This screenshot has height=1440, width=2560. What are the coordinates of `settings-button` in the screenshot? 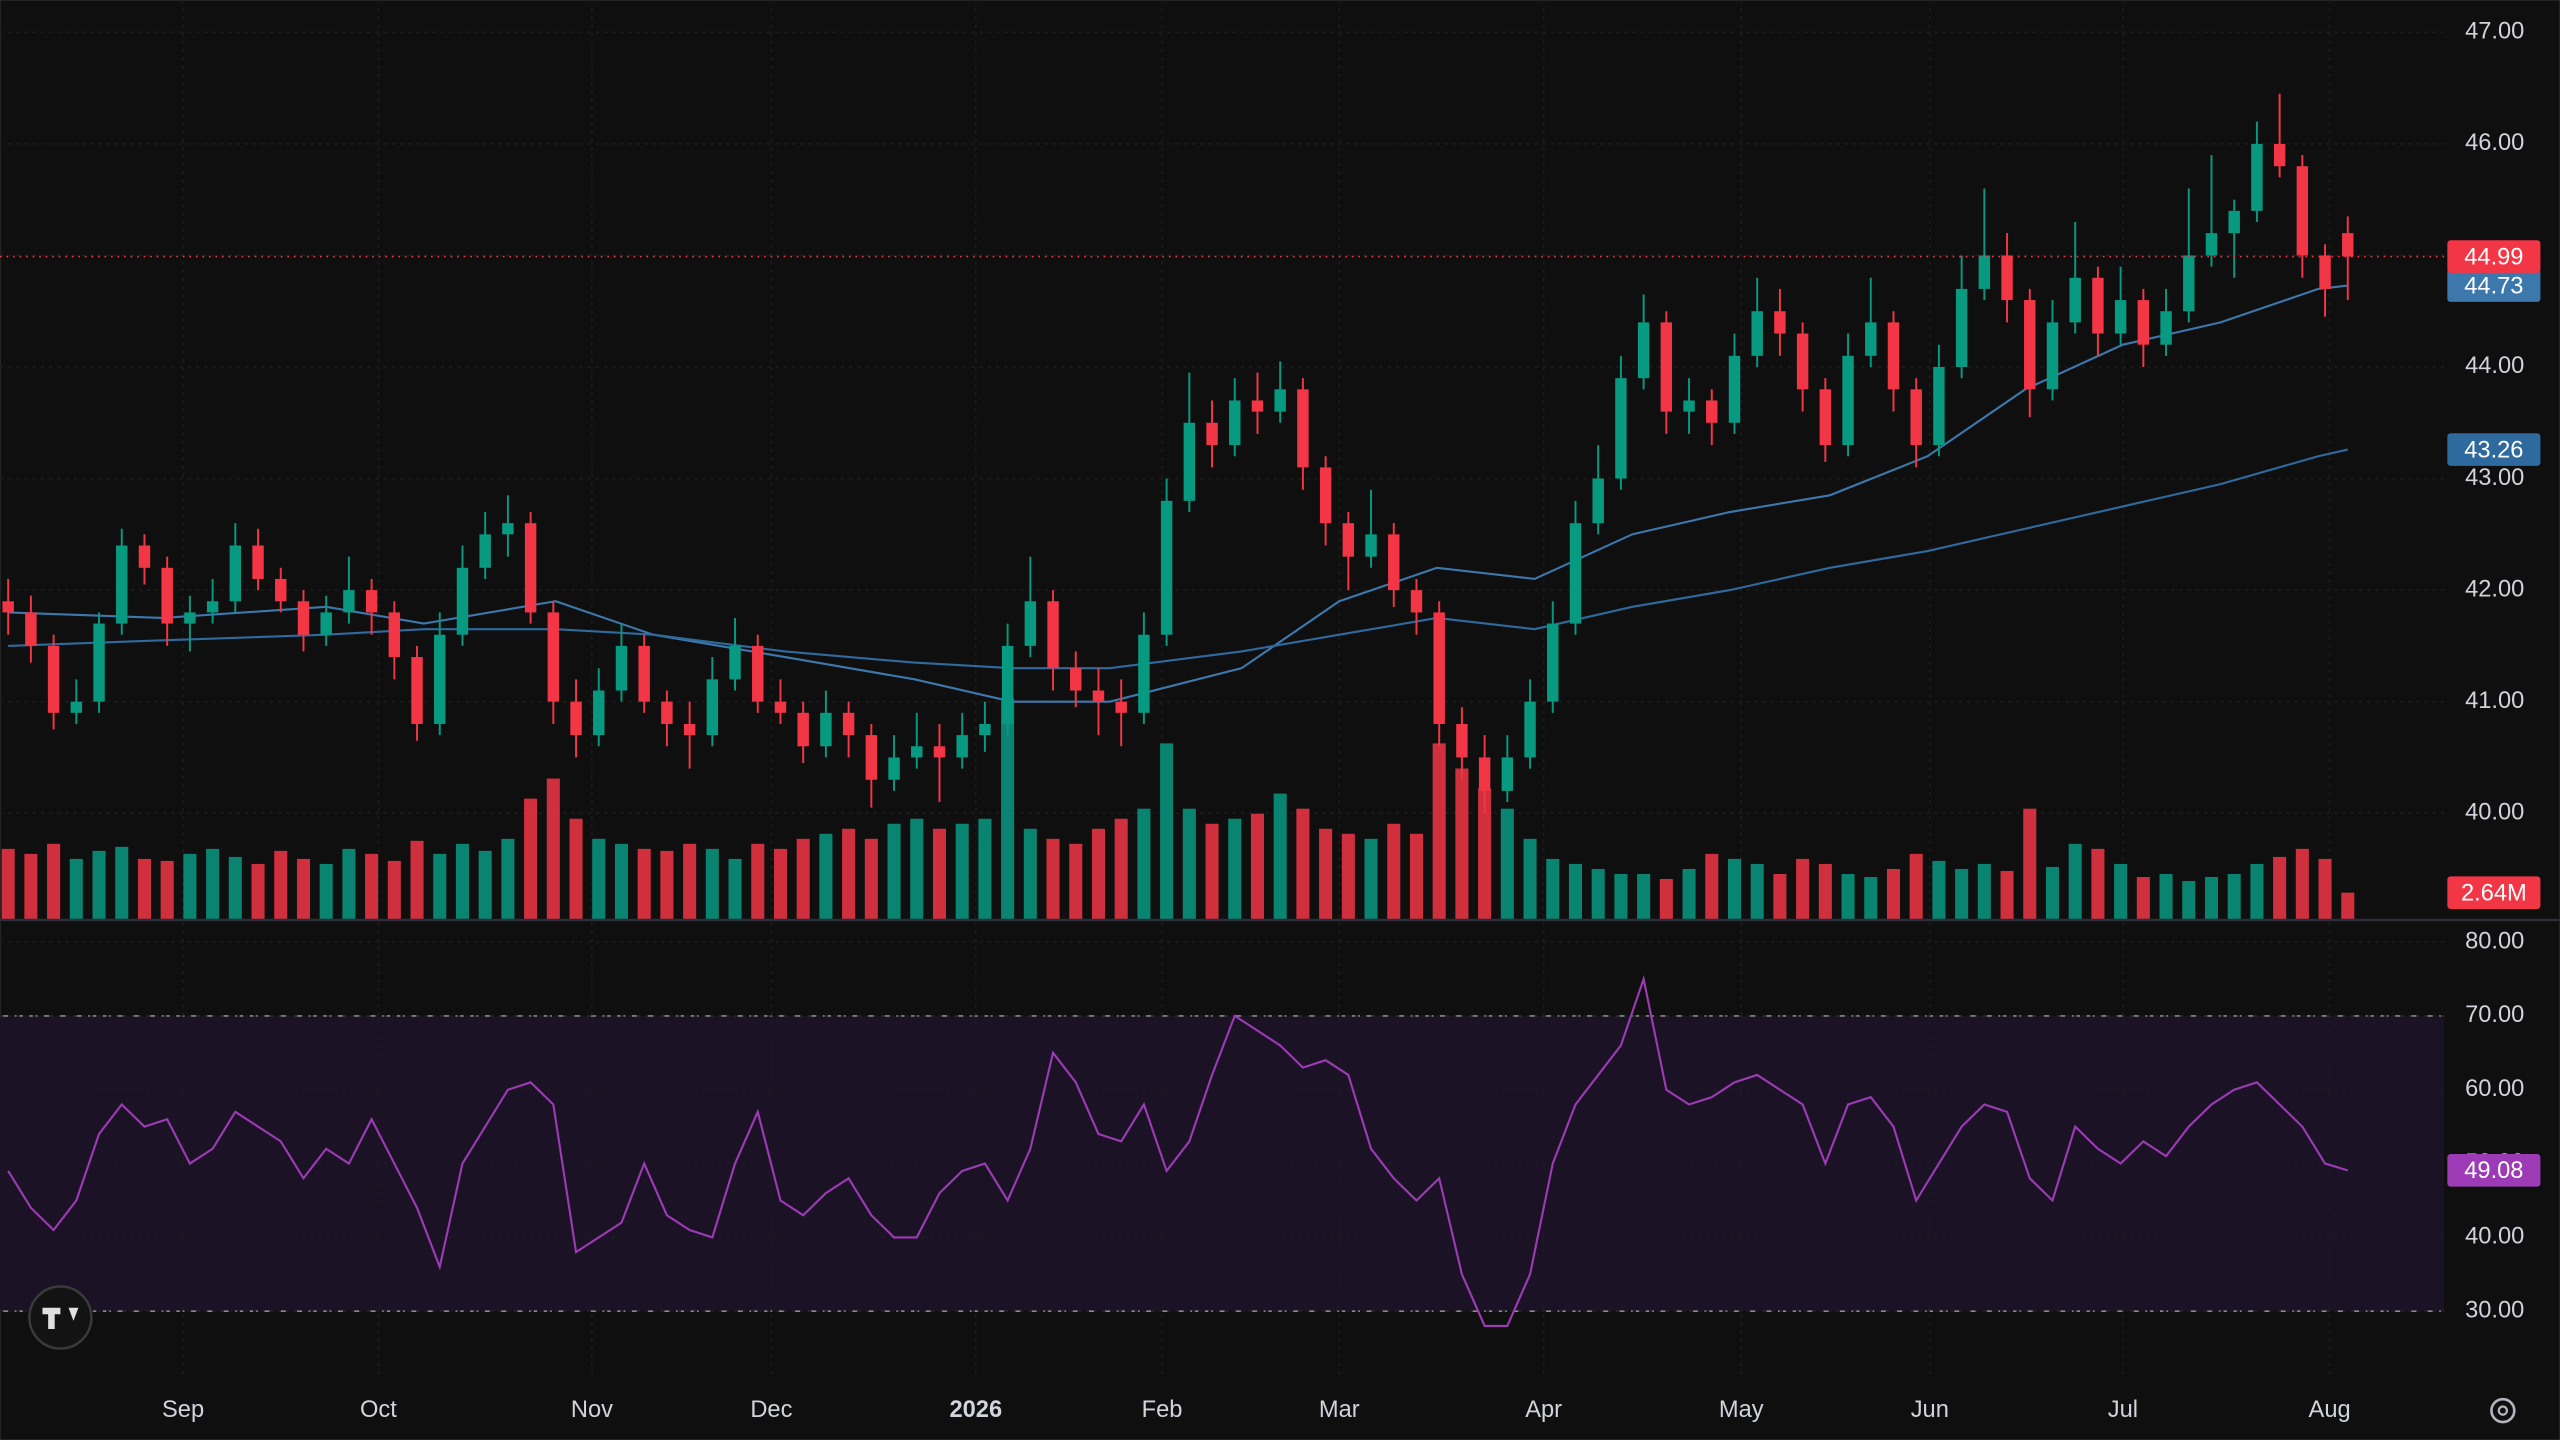 It's located at (2503, 1410).